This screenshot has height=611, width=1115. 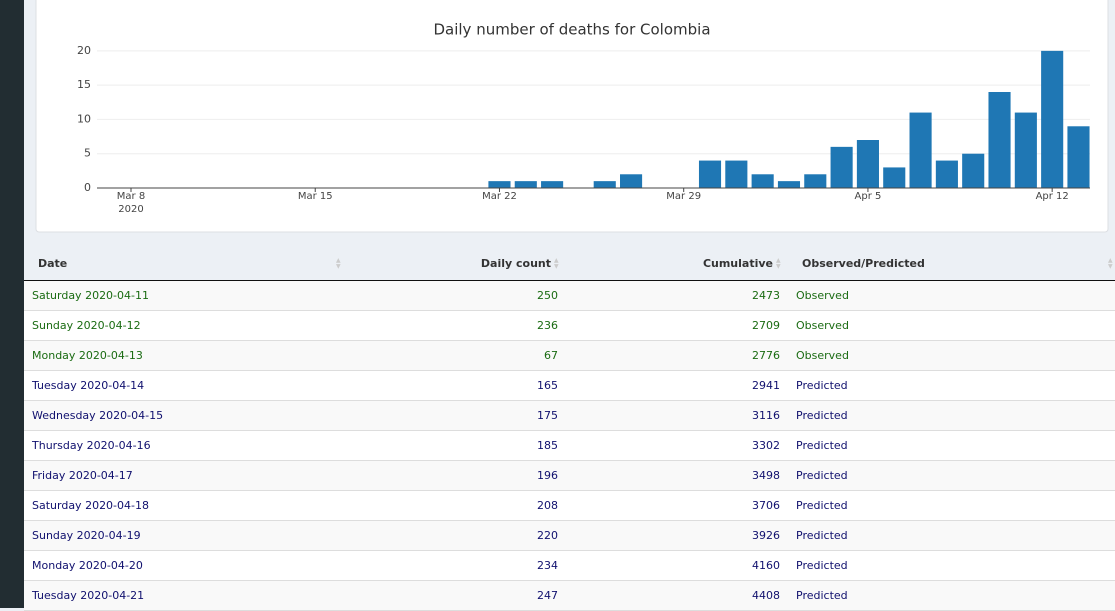 I want to click on x-tick-label: Mar 29, so click(x=683, y=196).